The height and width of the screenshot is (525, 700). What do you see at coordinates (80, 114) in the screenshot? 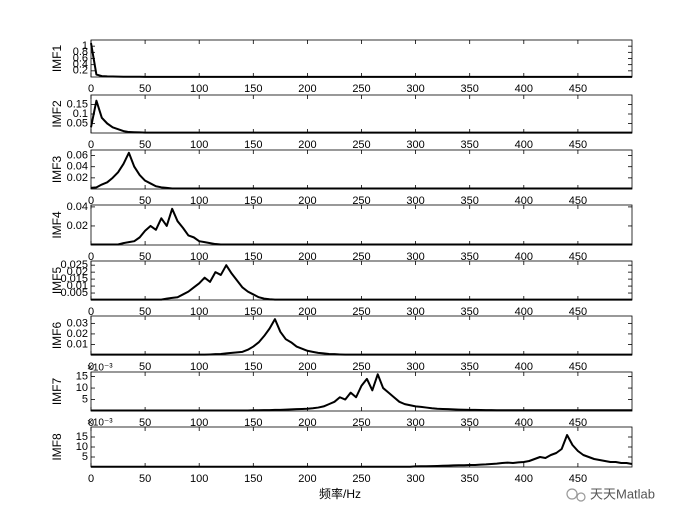
I see `y-tick-label: 0.1` at bounding box center [80, 114].